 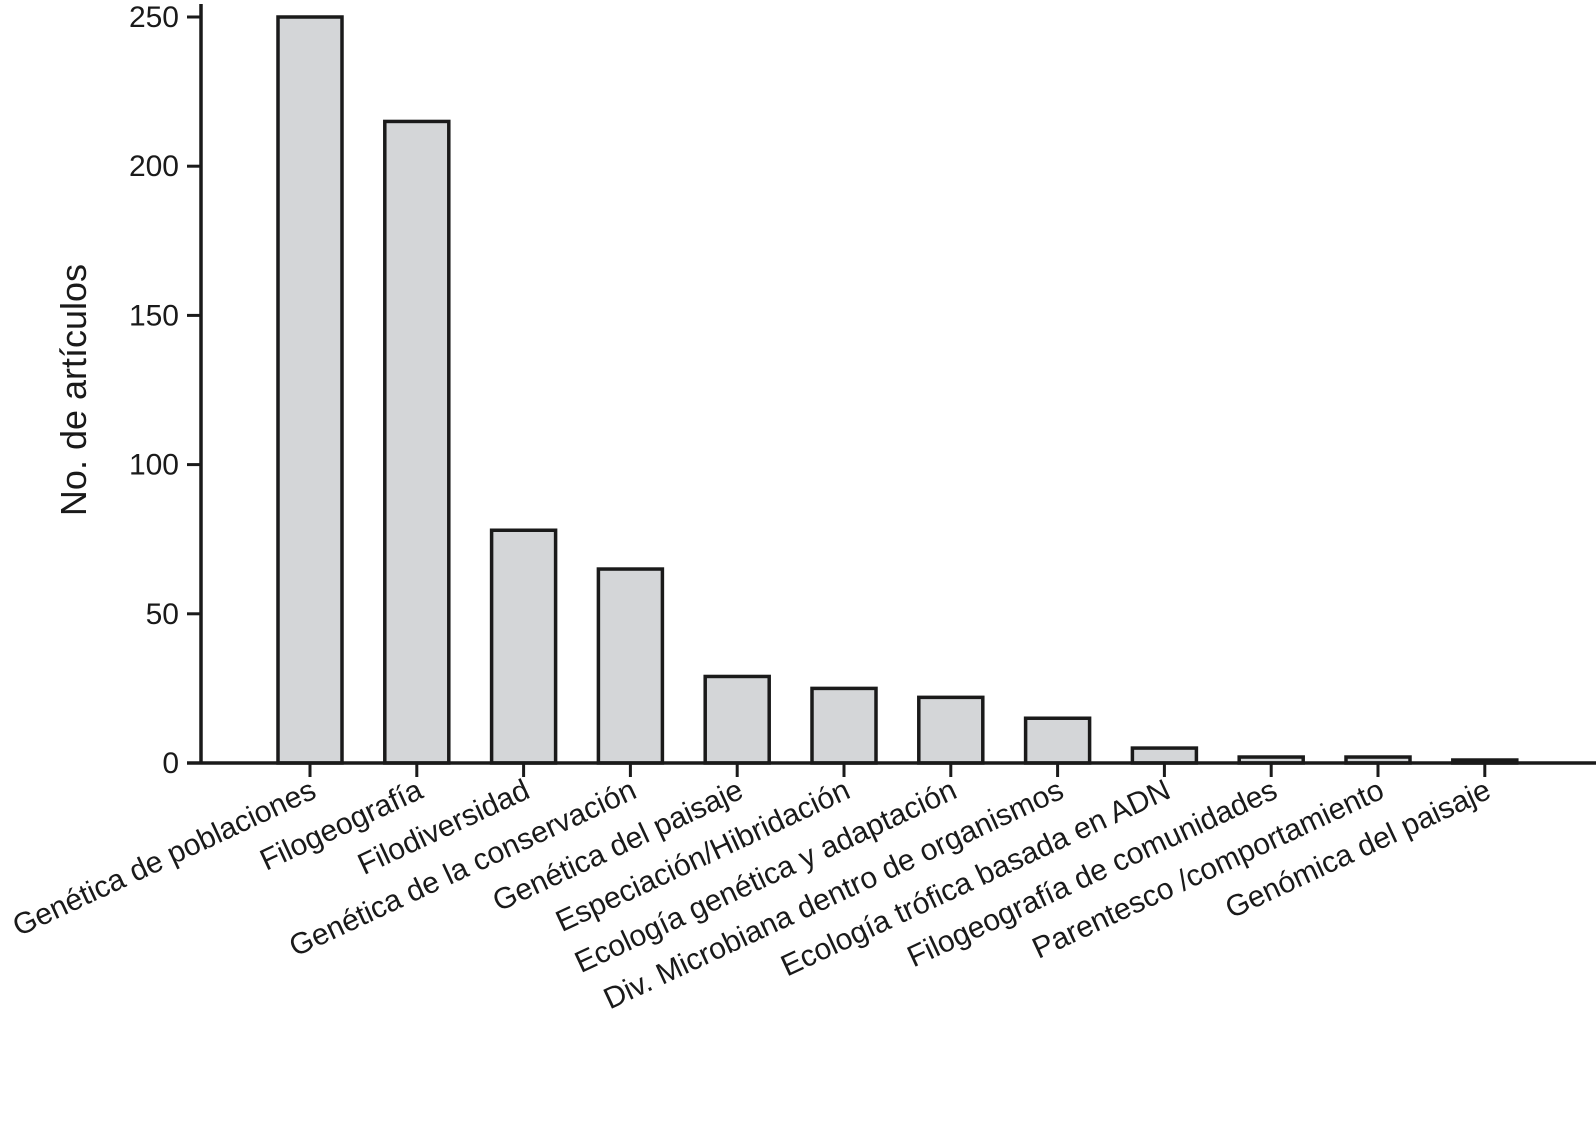 I want to click on x-axis-ticks, so click(x=897, y=770).